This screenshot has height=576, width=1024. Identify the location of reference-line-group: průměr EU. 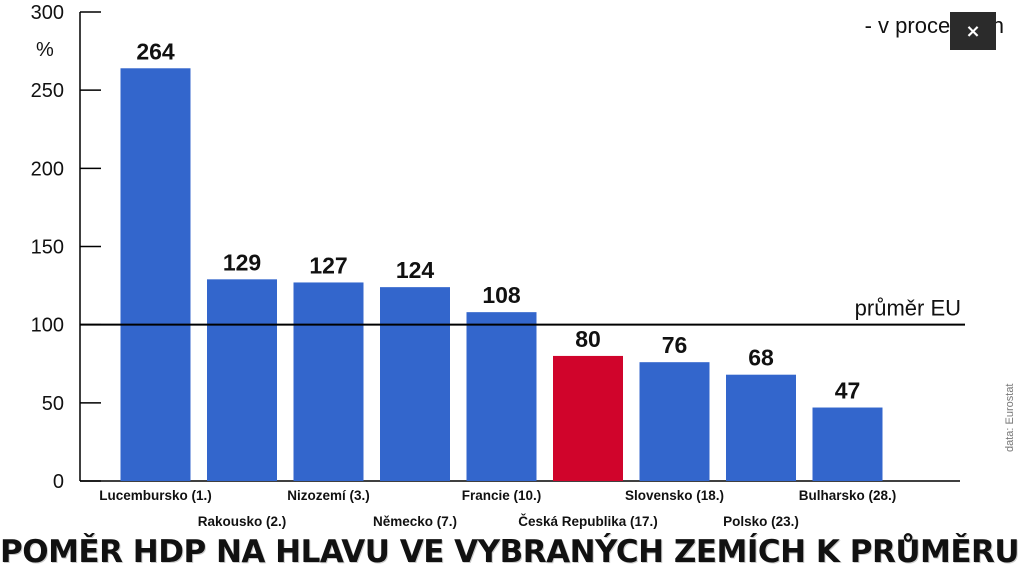
(522, 311).